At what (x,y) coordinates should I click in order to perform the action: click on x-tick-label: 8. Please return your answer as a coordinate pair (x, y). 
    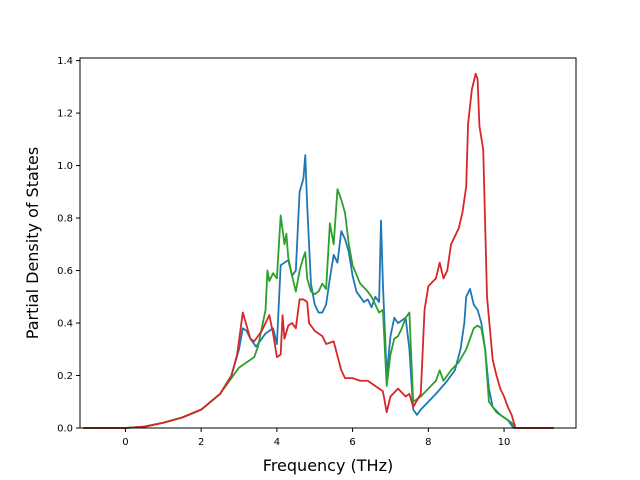
    Looking at the image, I should click on (428, 442).